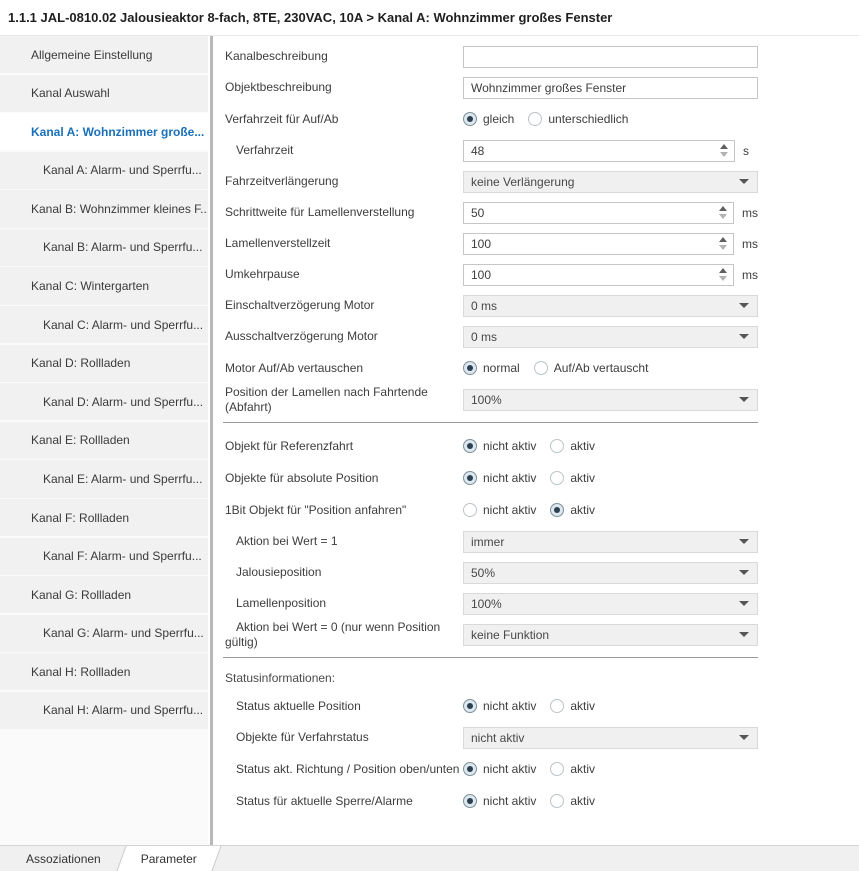 The image size is (859, 871). I want to click on radio-option: normal, so click(491, 368).